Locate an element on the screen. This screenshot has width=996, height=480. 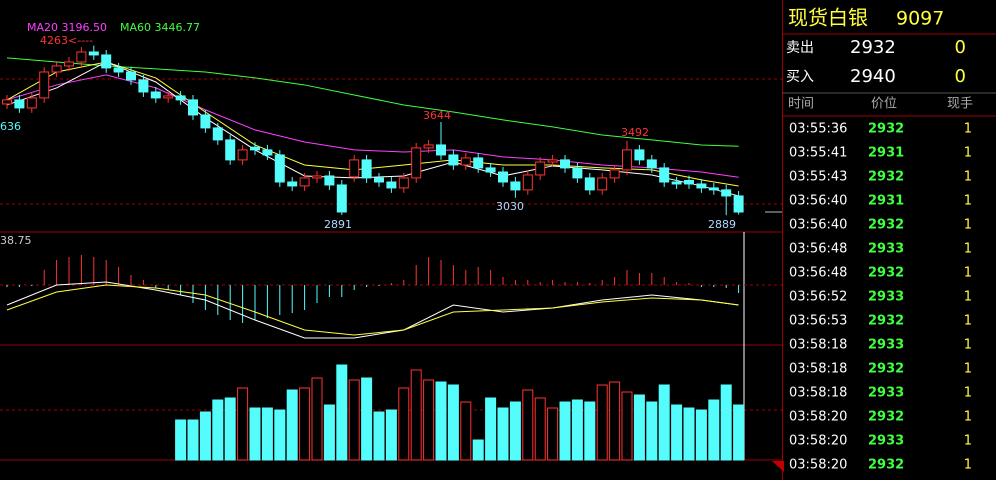
ask-label: 卖出 is located at coordinates (800, 48).